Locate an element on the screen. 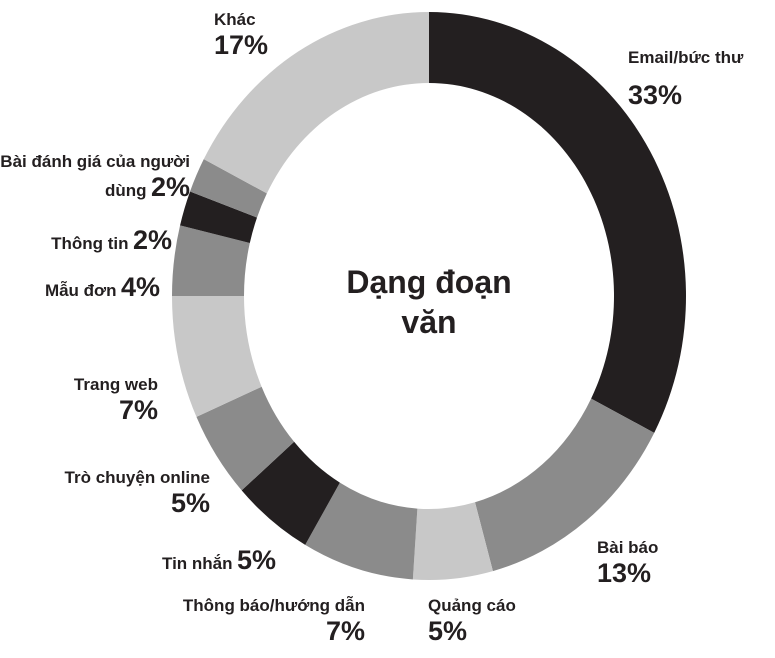  center-title: Dạng đoạn văn is located at coordinates (429, 302).